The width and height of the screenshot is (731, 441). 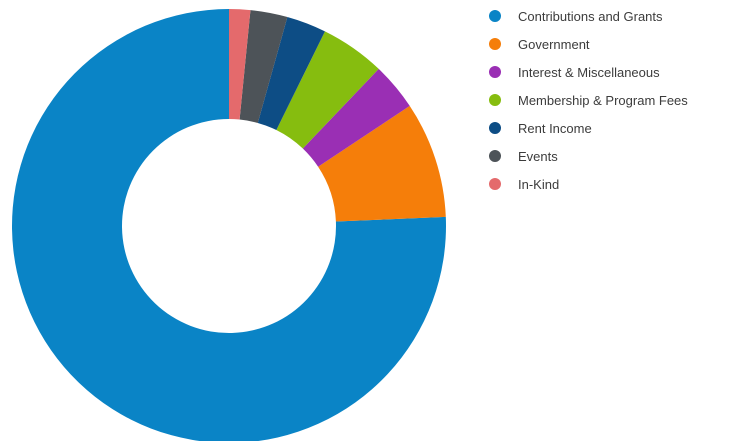 I want to click on legend-label: Events, so click(x=538, y=156).